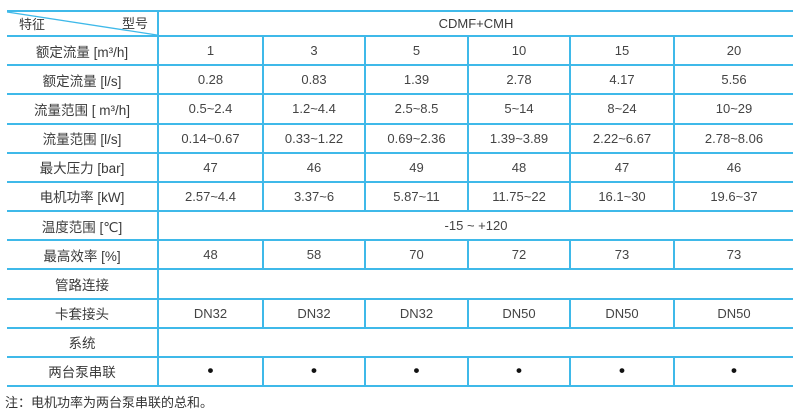 The width and height of the screenshot is (800, 415). I want to click on table-row-temp-range: 温度范围 [℃] -15 ~ +120, so click(400, 227).